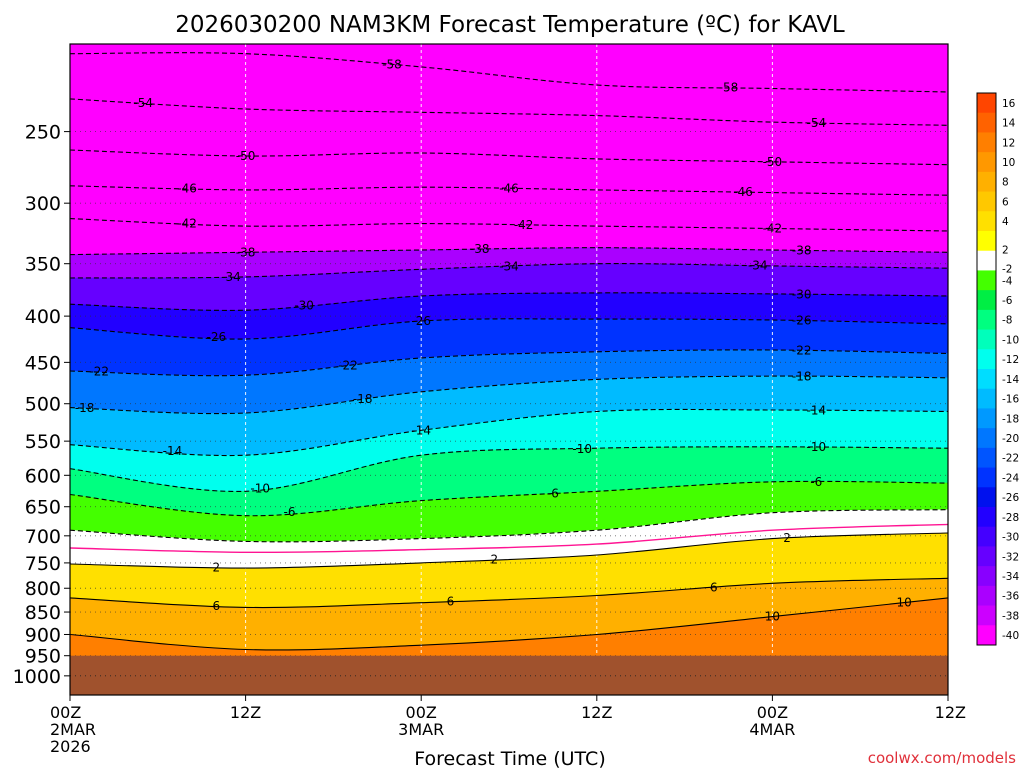 The image size is (1024, 768). I want to click on colorbar-swatch-m32, so click(986, 556).